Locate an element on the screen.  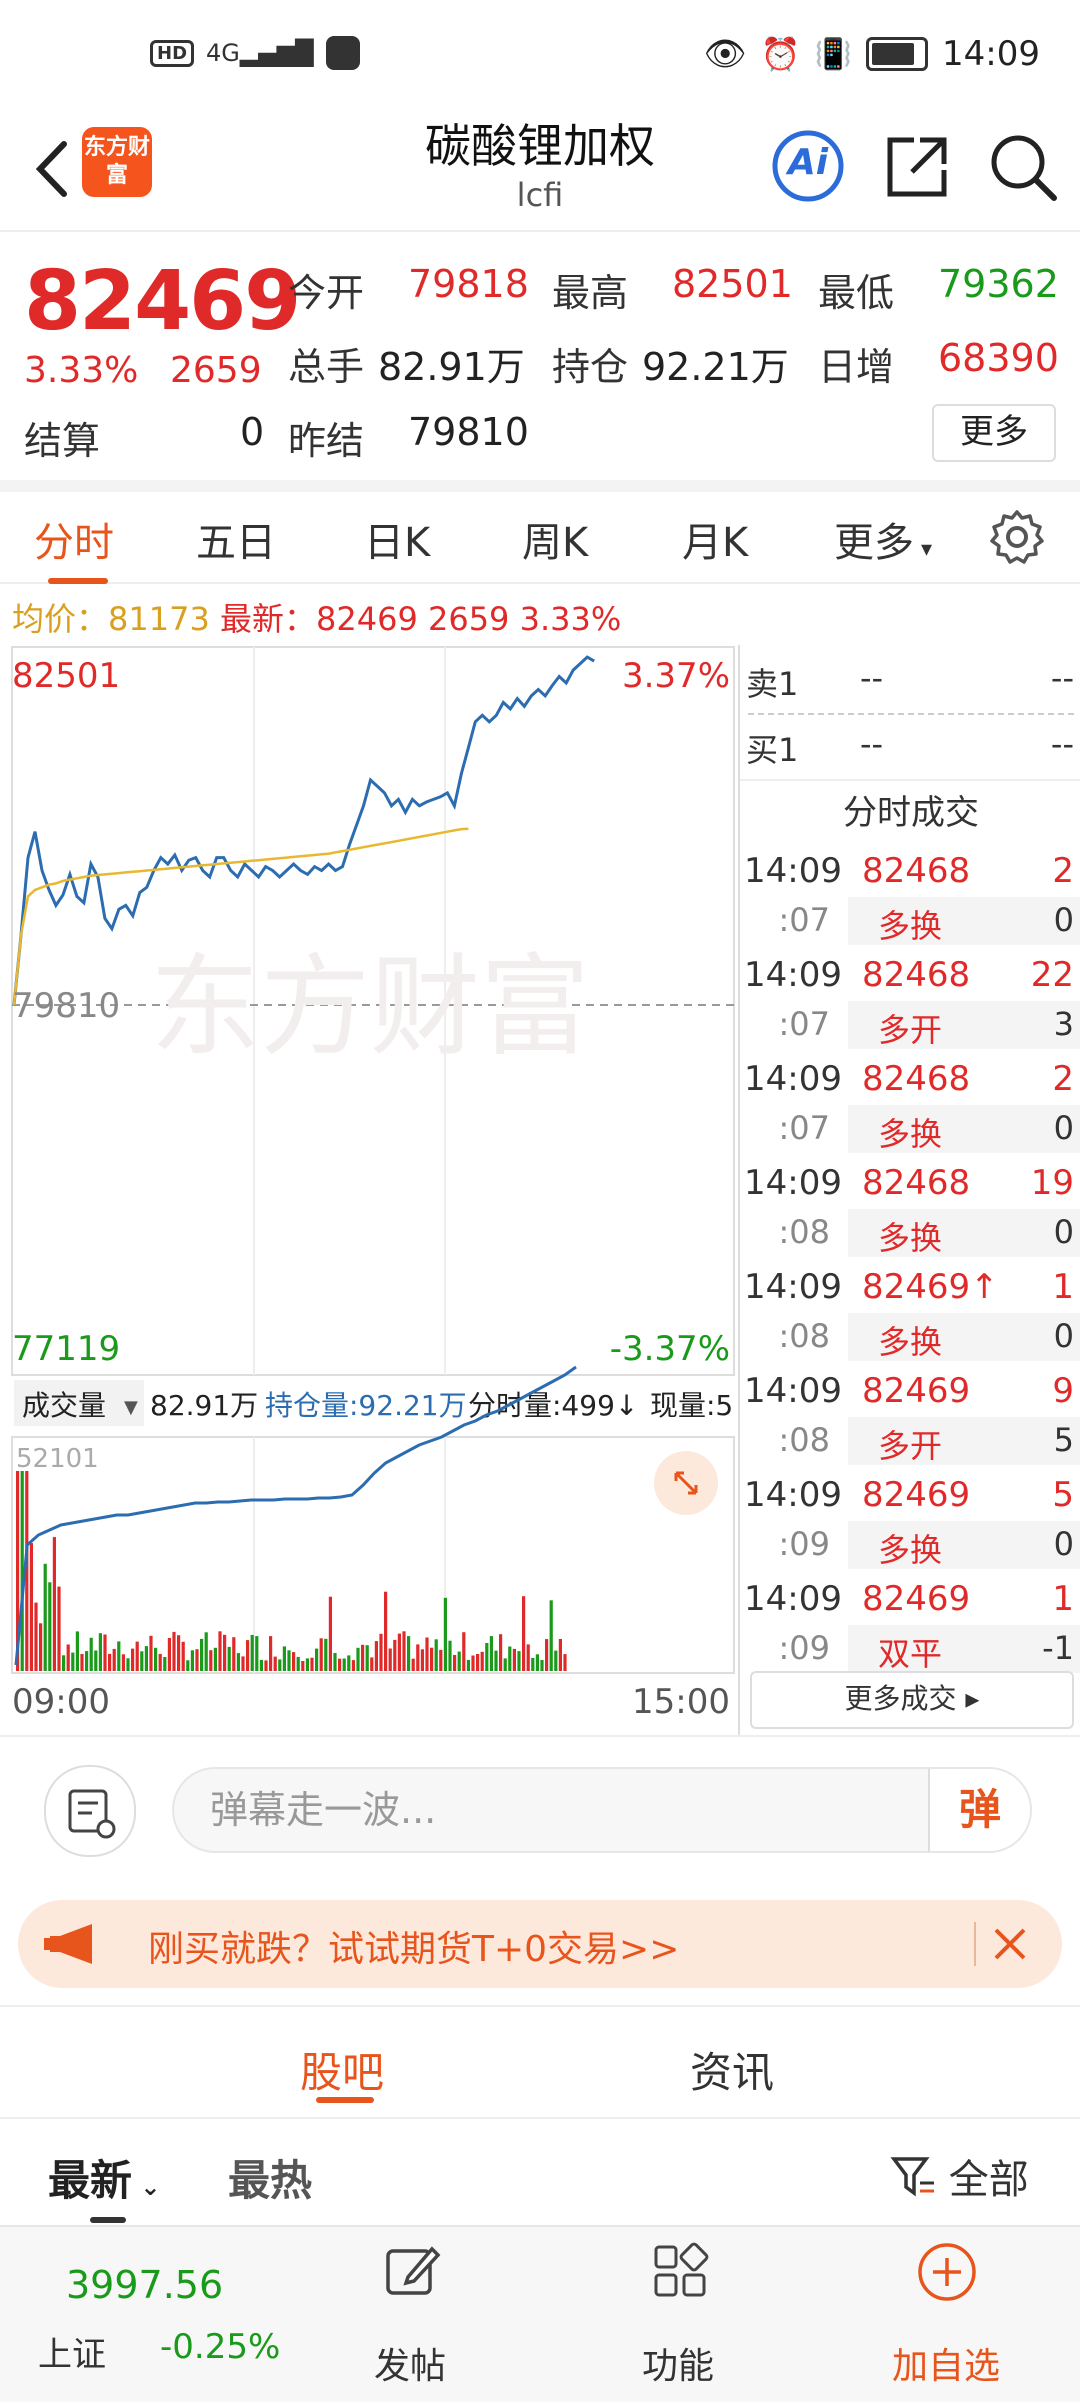
share-icon is located at coordinates (918, 166).